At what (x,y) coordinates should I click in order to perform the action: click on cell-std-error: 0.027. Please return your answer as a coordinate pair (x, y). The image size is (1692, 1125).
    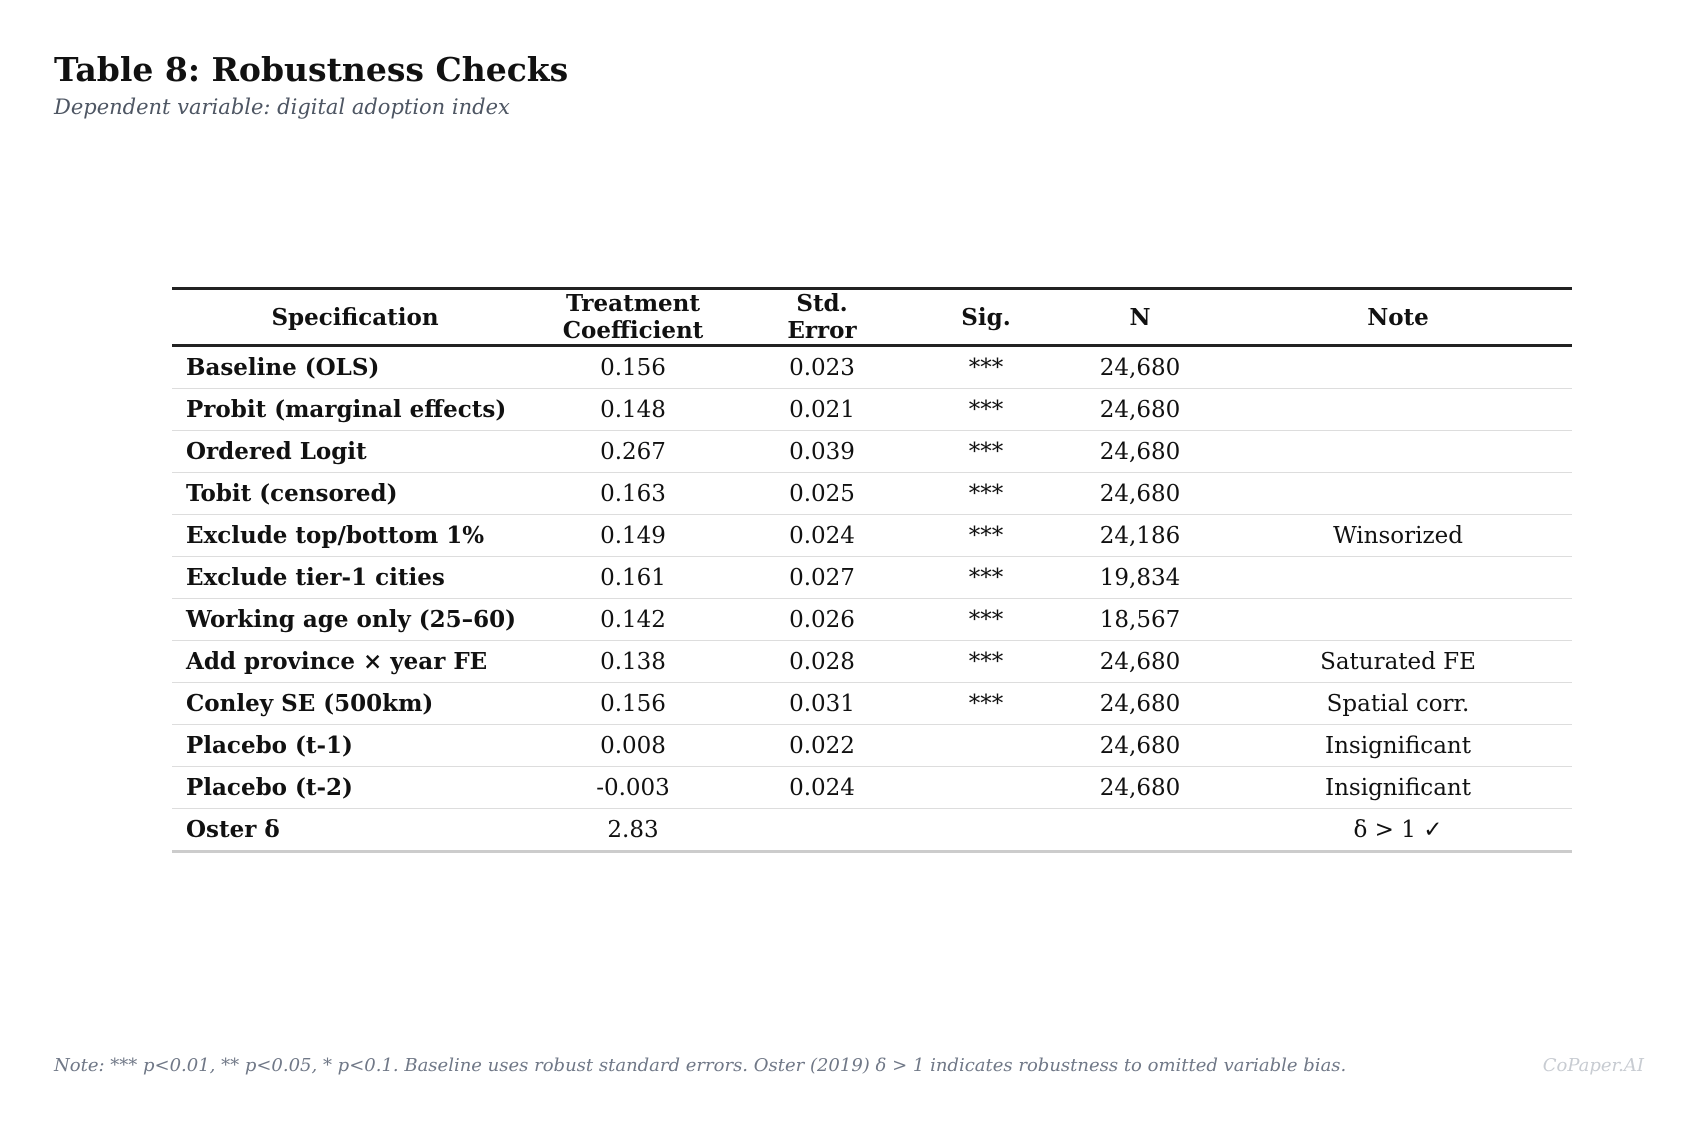
    Looking at the image, I should click on (822, 577).